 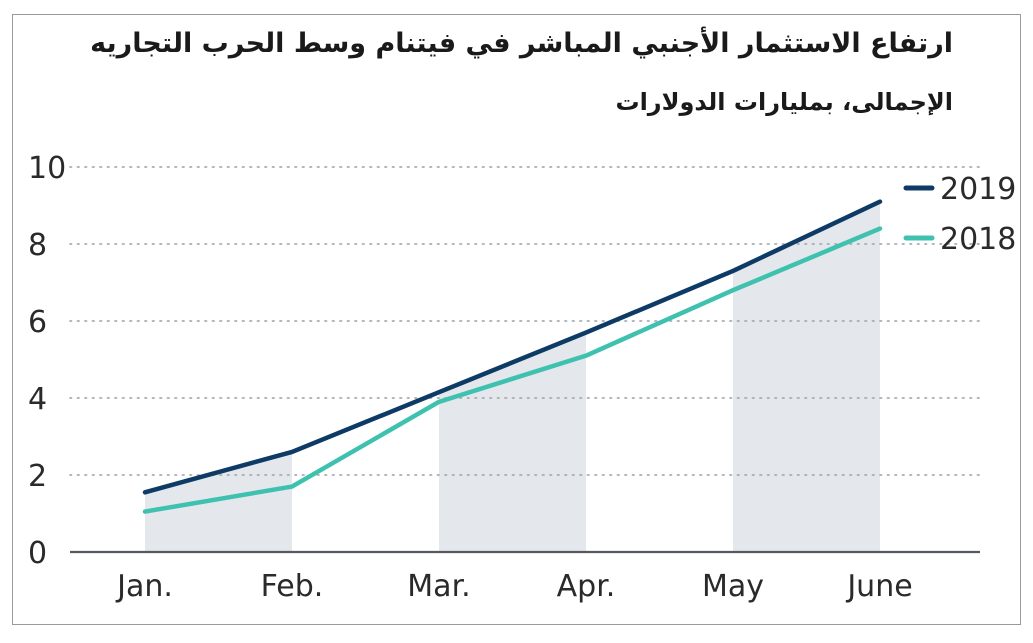 I want to click on legend-label-2018: 2018, so click(x=978, y=239).